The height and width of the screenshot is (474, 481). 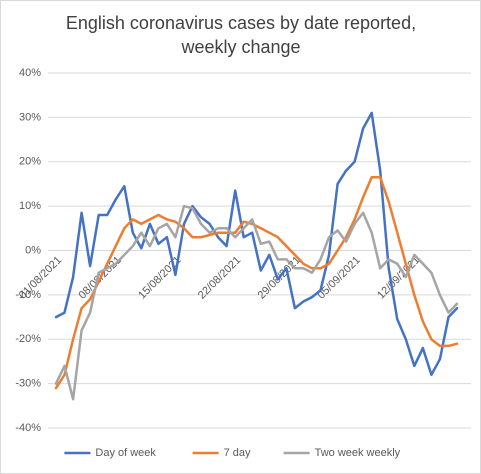 I want to click on legend-label: 7 day, so click(x=237, y=453).